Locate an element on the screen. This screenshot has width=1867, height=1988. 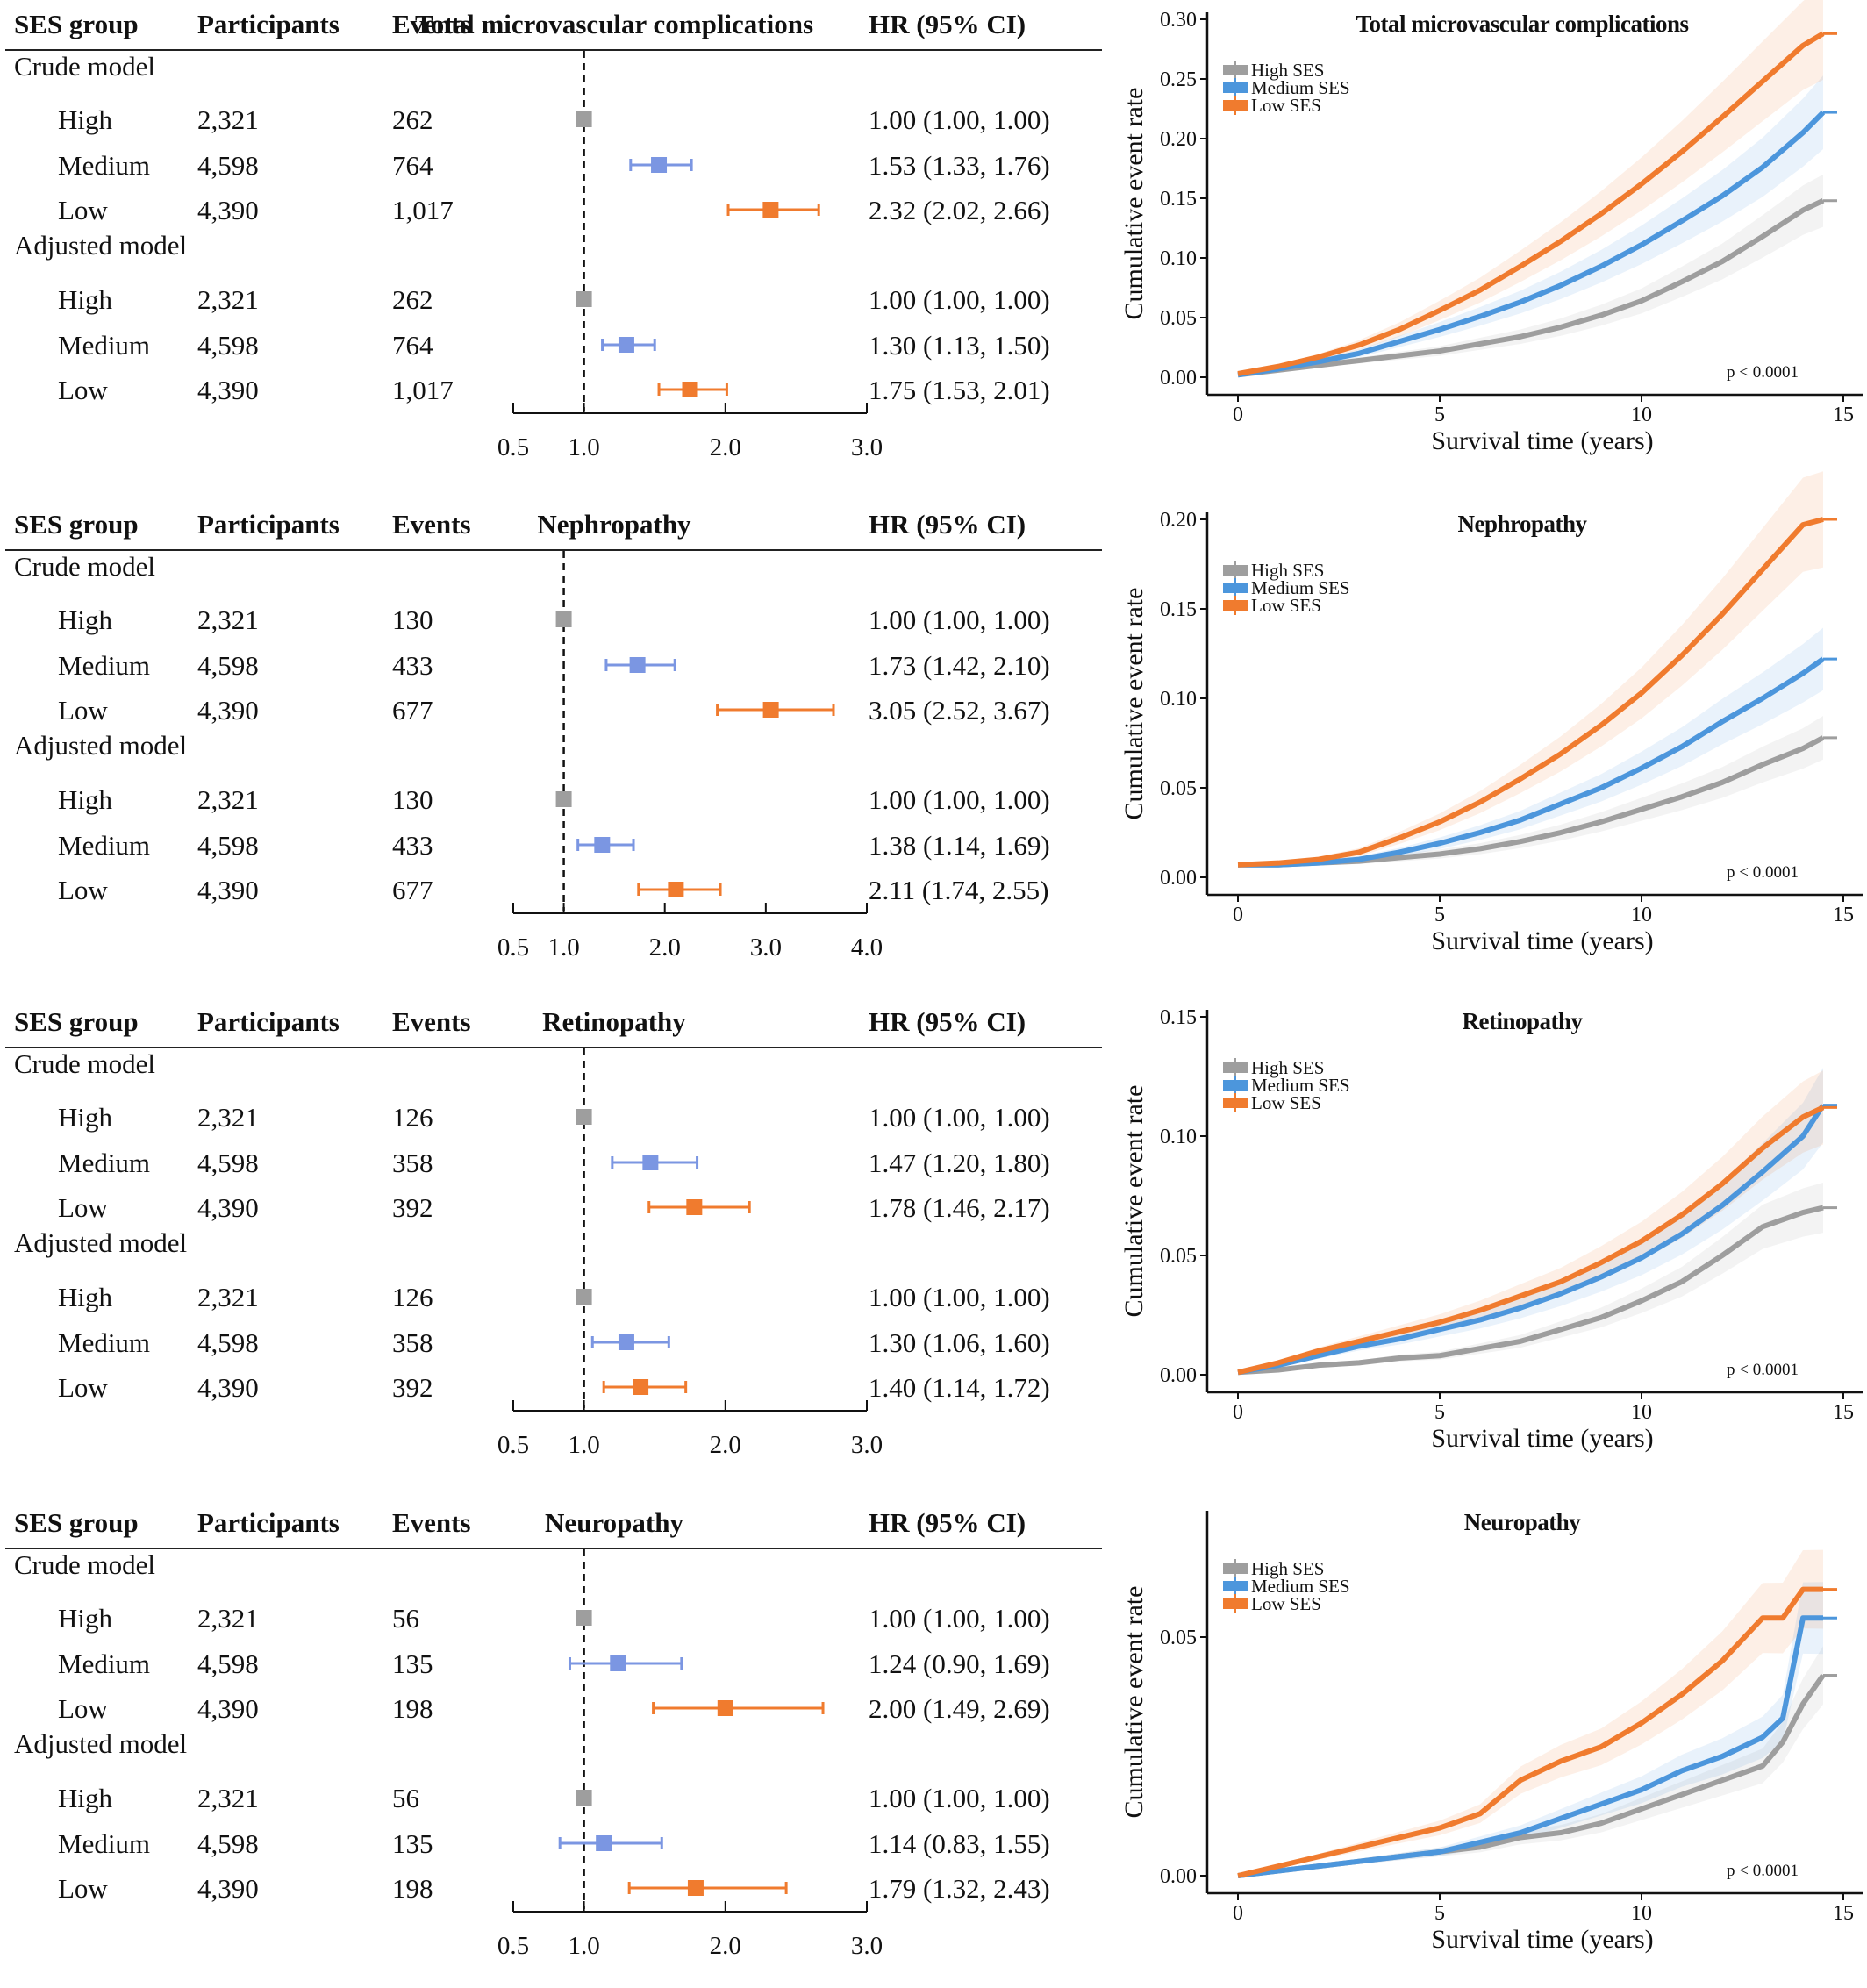
row-hr-text: 3.05 (2.52, 3.67) is located at coordinates (960, 710).